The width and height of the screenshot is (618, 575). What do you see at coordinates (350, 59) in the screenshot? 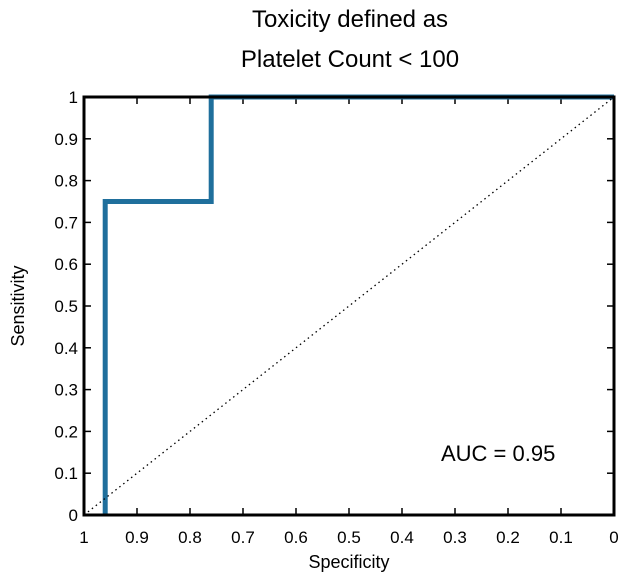
I see `chart-title-line-2: Platelet Count < 100` at bounding box center [350, 59].